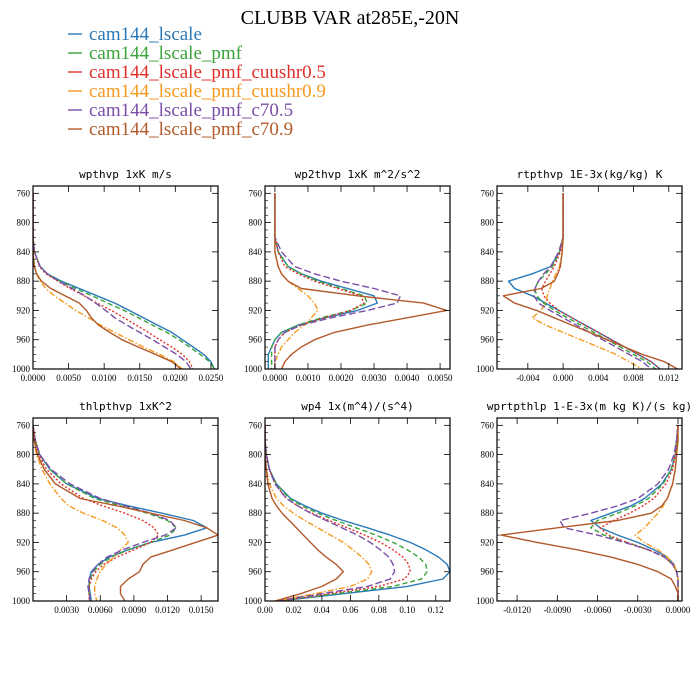  I want to click on x-tick-label: 0.004, so click(598, 378).